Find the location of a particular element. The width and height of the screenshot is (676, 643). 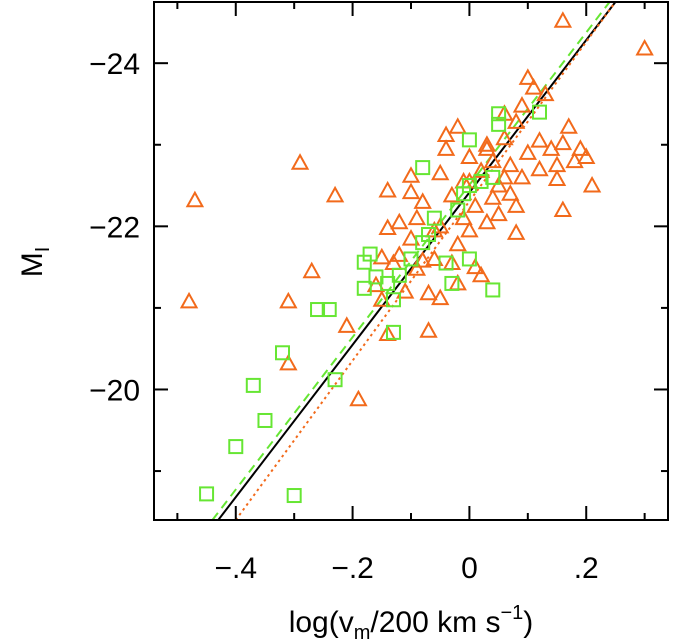

x-axis-label-sup: −1 is located at coordinates (511, 613).